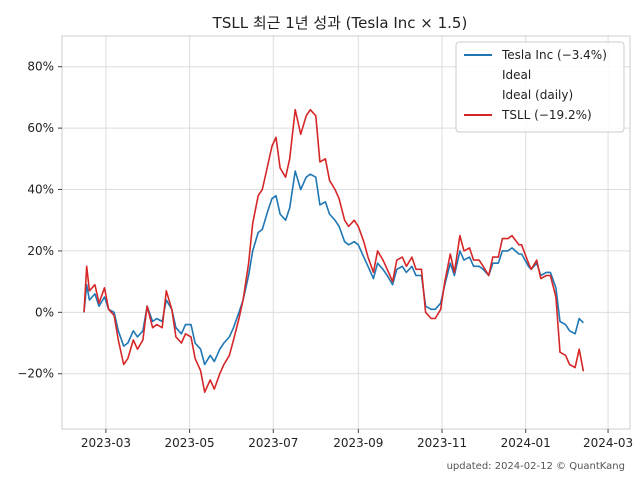 The width and height of the screenshot is (640, 484). Describe the element at coordinates (106, 443) in the screenshot. I see `x-tick-label: 2023-03` at that location.